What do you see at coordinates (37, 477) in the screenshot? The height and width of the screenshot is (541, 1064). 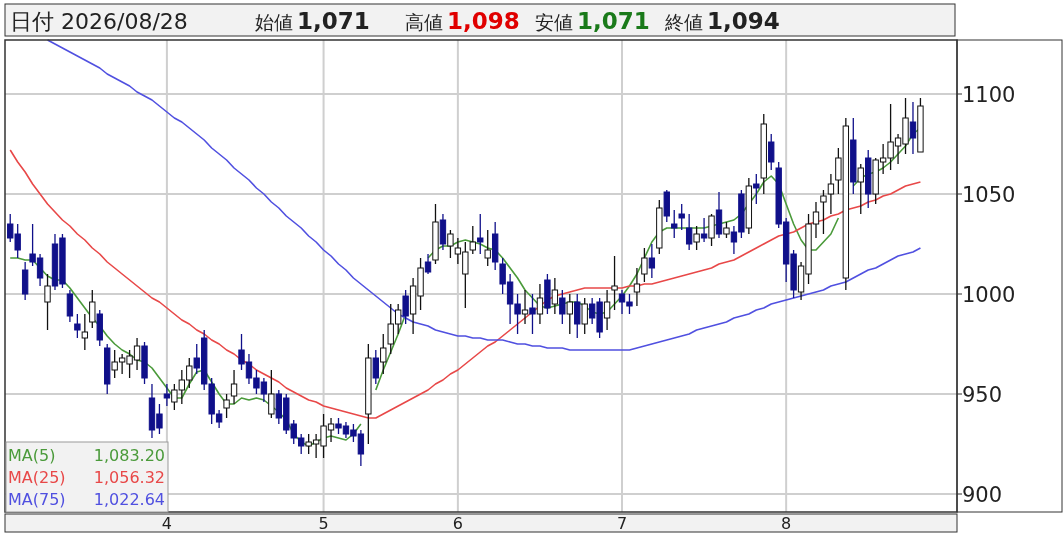 I see `text: MA(25)` at bounding box center [37, 477].